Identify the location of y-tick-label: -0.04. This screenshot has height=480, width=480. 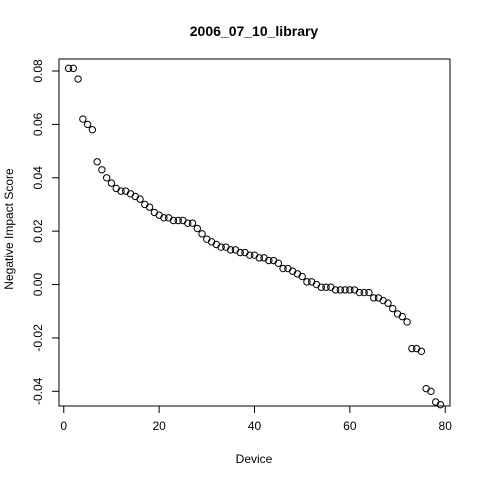
(38, 391).